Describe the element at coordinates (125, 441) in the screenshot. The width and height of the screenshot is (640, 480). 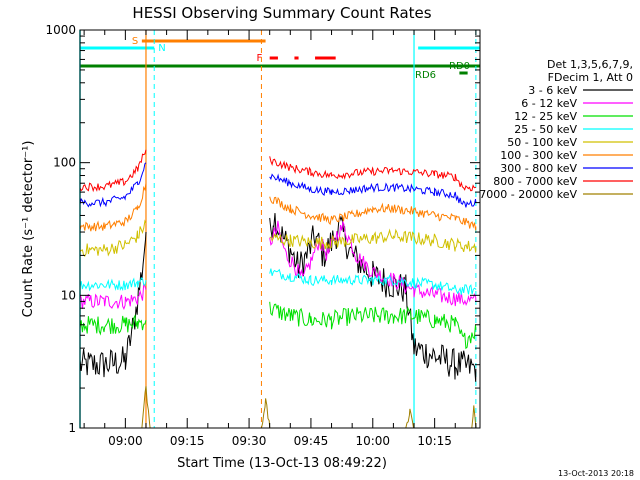
I see `x-tick-label: 09:00` at that location.